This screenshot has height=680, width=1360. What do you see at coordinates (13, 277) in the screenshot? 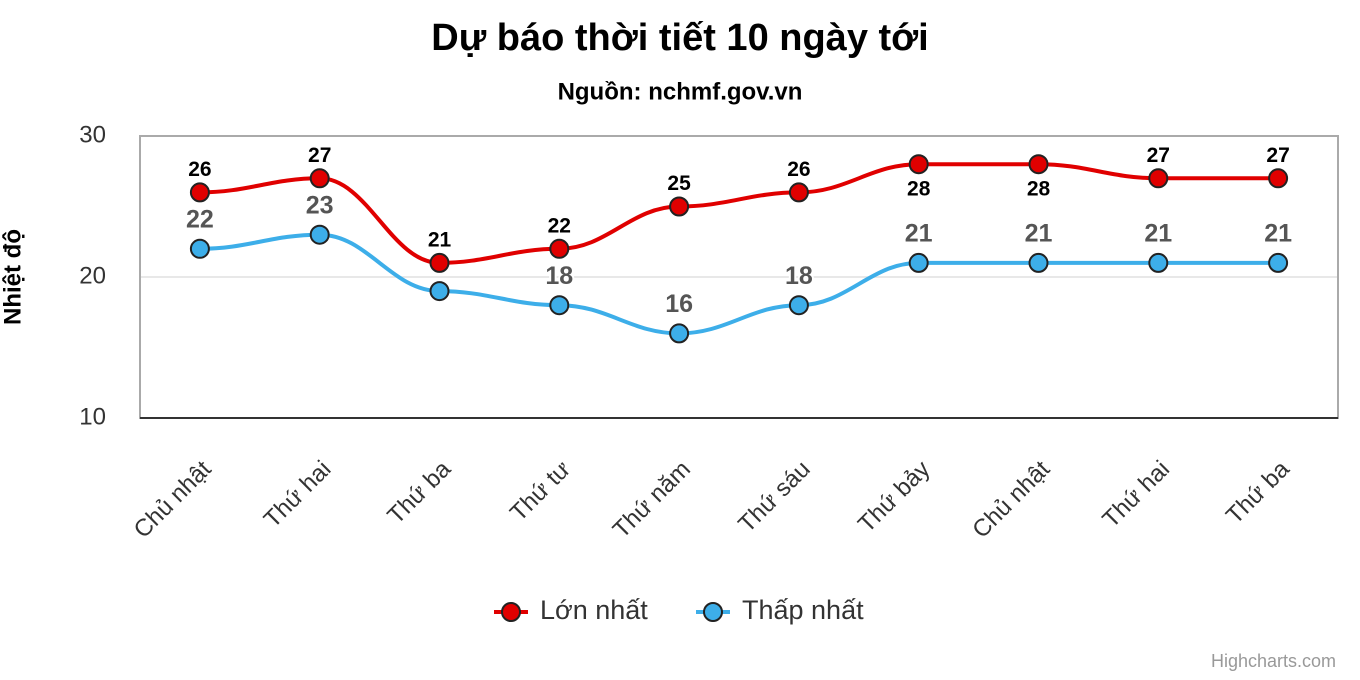
I see `y-axis-label: Nhiệt độ` at bounding box center [13, 277].